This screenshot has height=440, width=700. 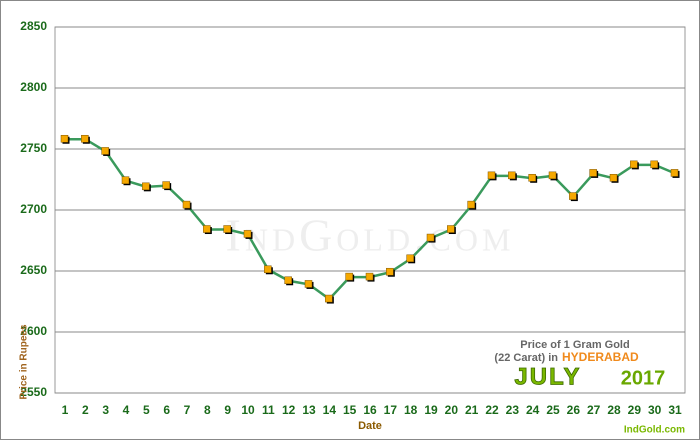 I want to click on y-axis-label: Price in Rupees, so click(x=24, y=361).